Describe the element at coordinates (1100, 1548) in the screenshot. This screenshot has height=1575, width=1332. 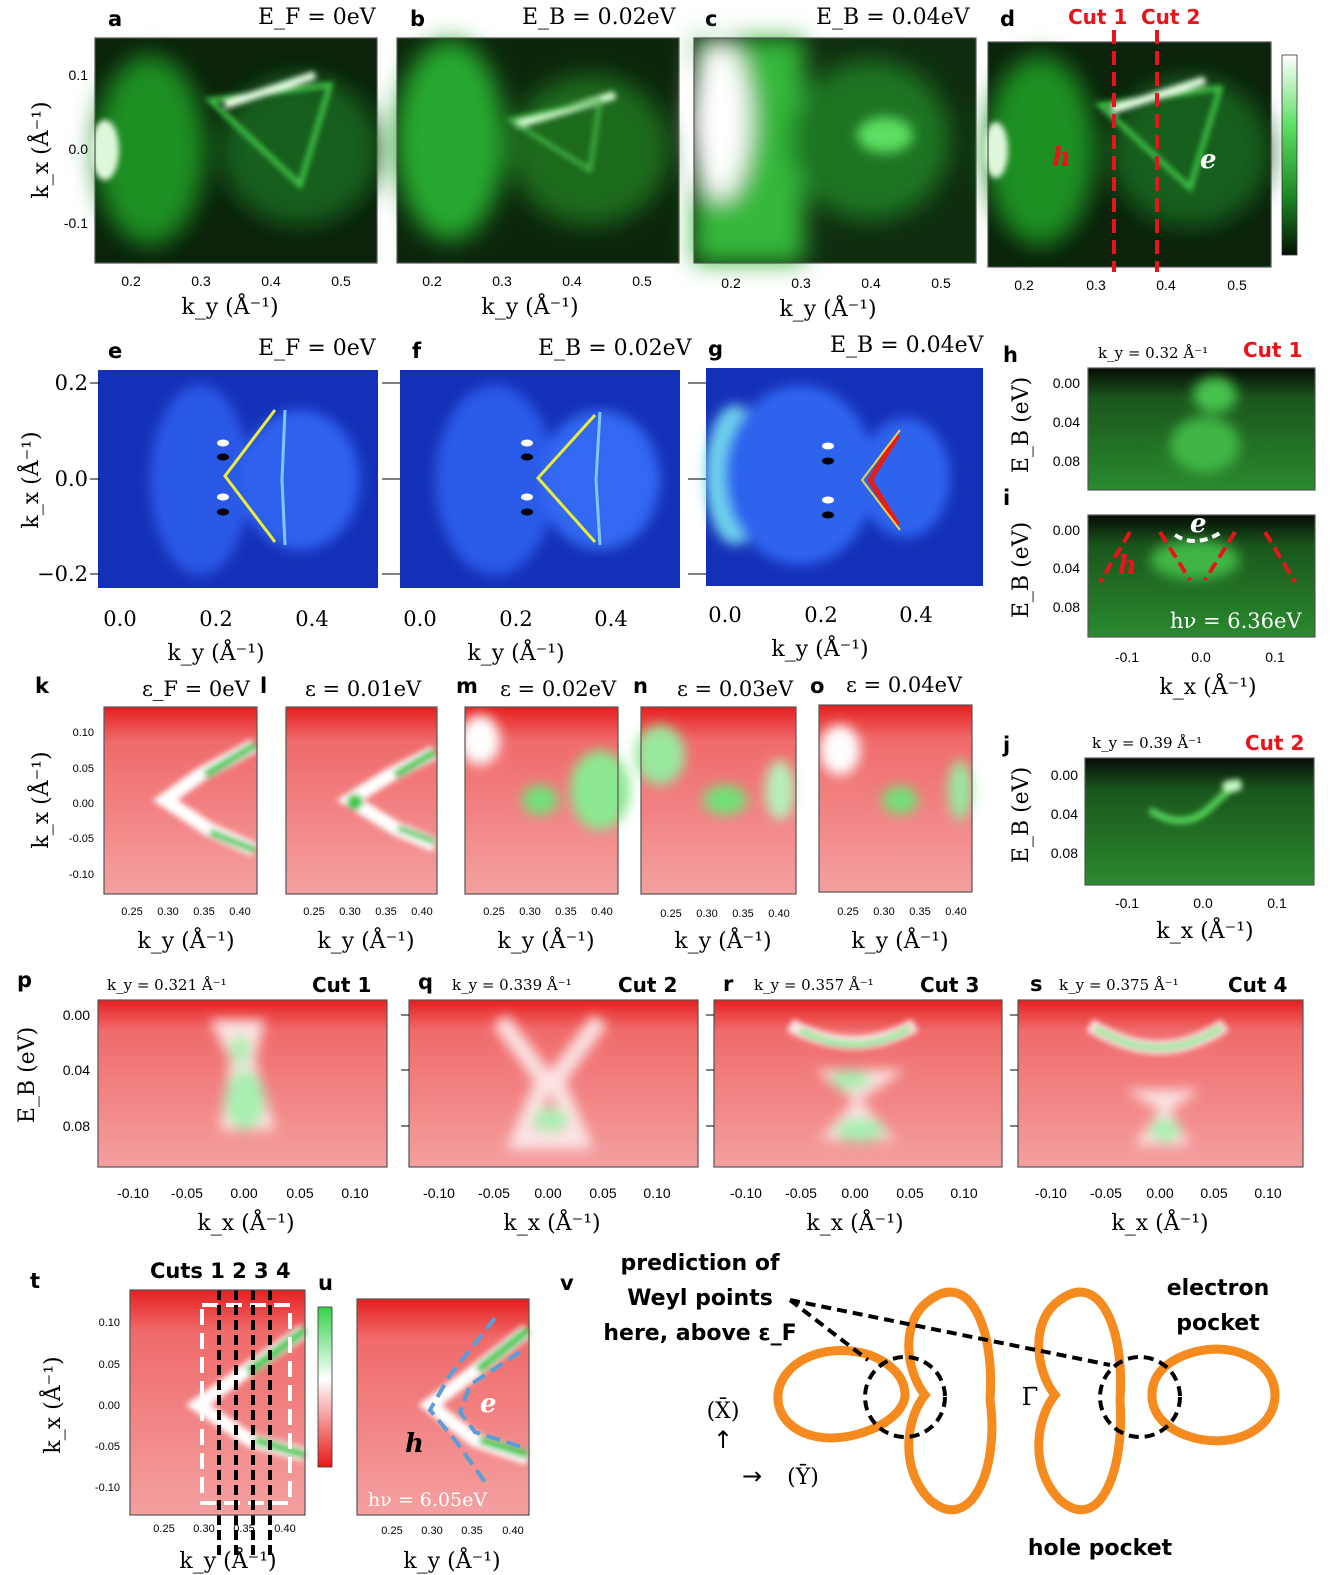
I see `hole-pocket-text: hole pocket` at that location.